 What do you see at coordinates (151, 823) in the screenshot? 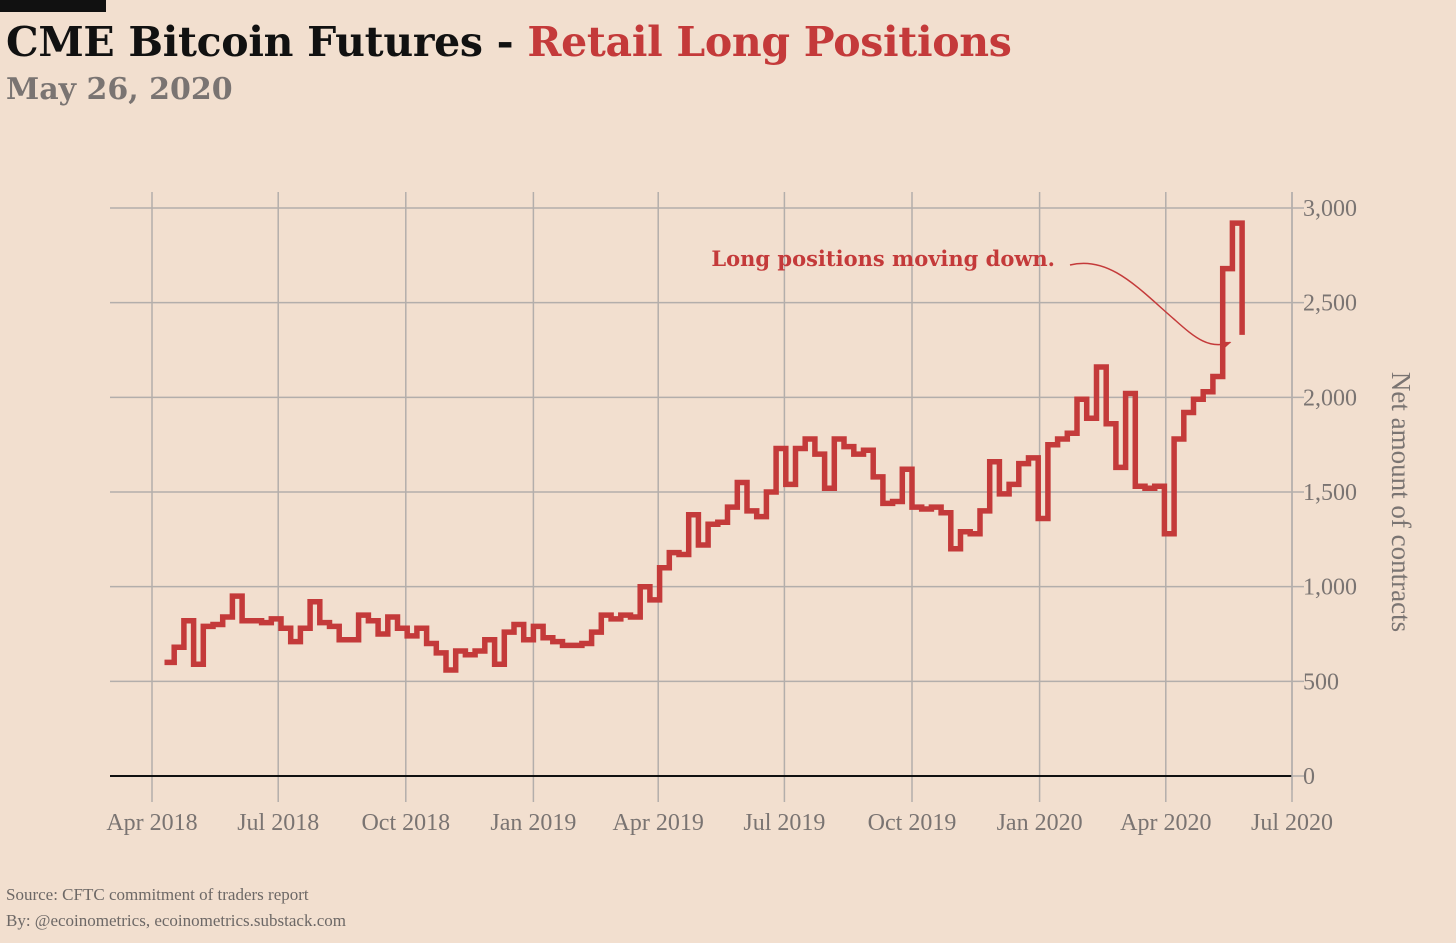
I see `x-tick-label: Apr 2018` at bounding box center [151, 823].